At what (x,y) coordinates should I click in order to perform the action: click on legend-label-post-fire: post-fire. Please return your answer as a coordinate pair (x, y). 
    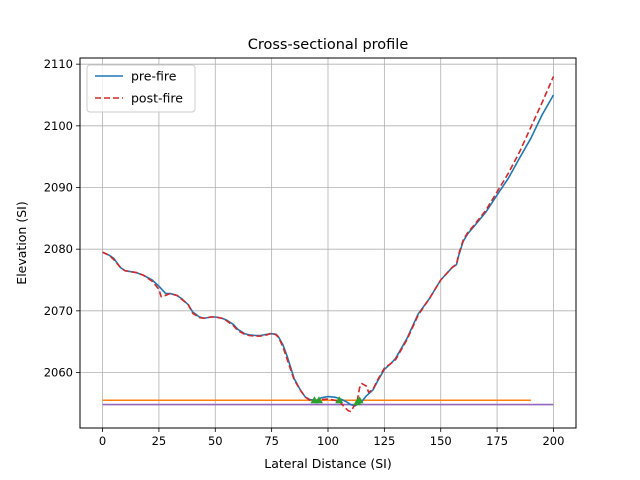
    Looking at the image, I should click on (157, 98).